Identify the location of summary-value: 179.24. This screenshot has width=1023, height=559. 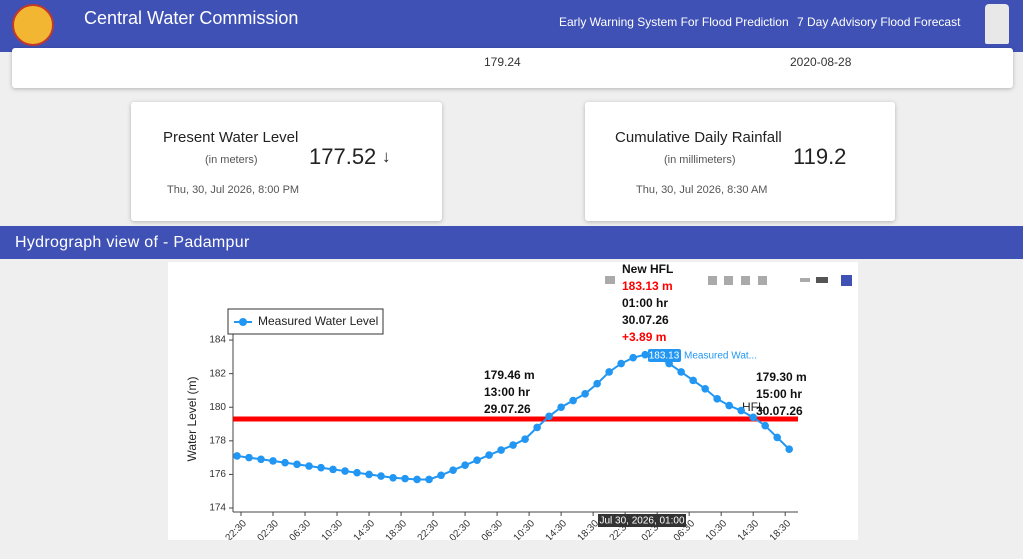
(502, 62).